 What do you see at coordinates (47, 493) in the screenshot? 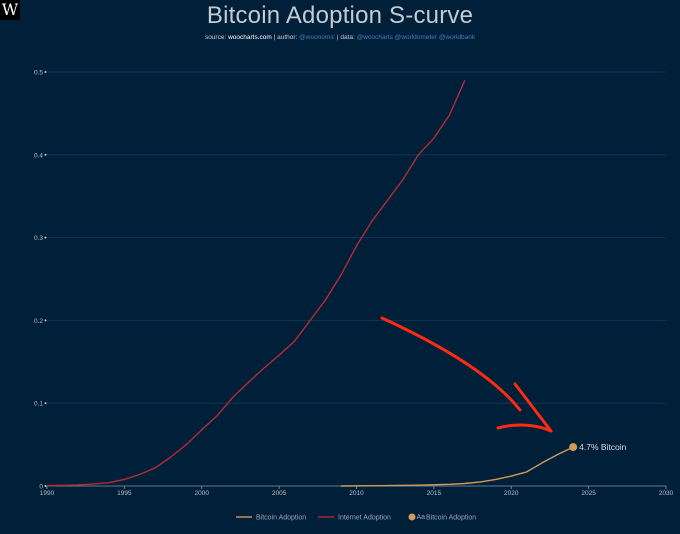
I see `x-tick-label: 1990` at bounding box center [47, 493].